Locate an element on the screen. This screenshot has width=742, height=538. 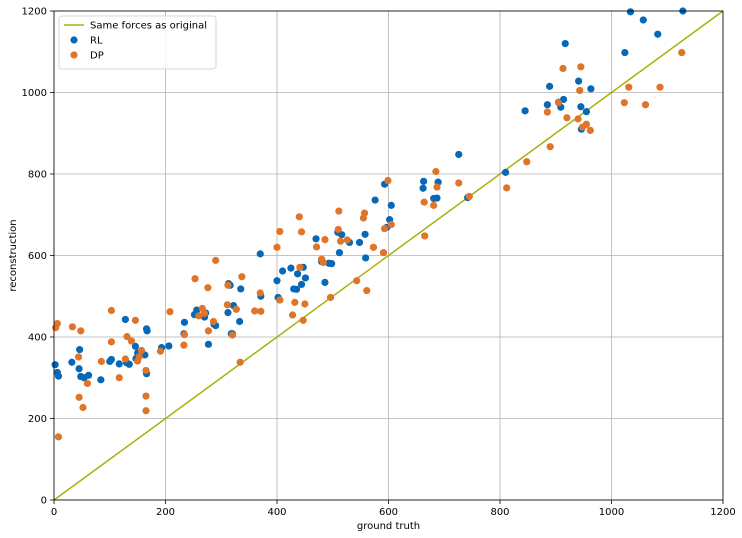
x-tick-label: 200 is located at coordinates (165, 512).